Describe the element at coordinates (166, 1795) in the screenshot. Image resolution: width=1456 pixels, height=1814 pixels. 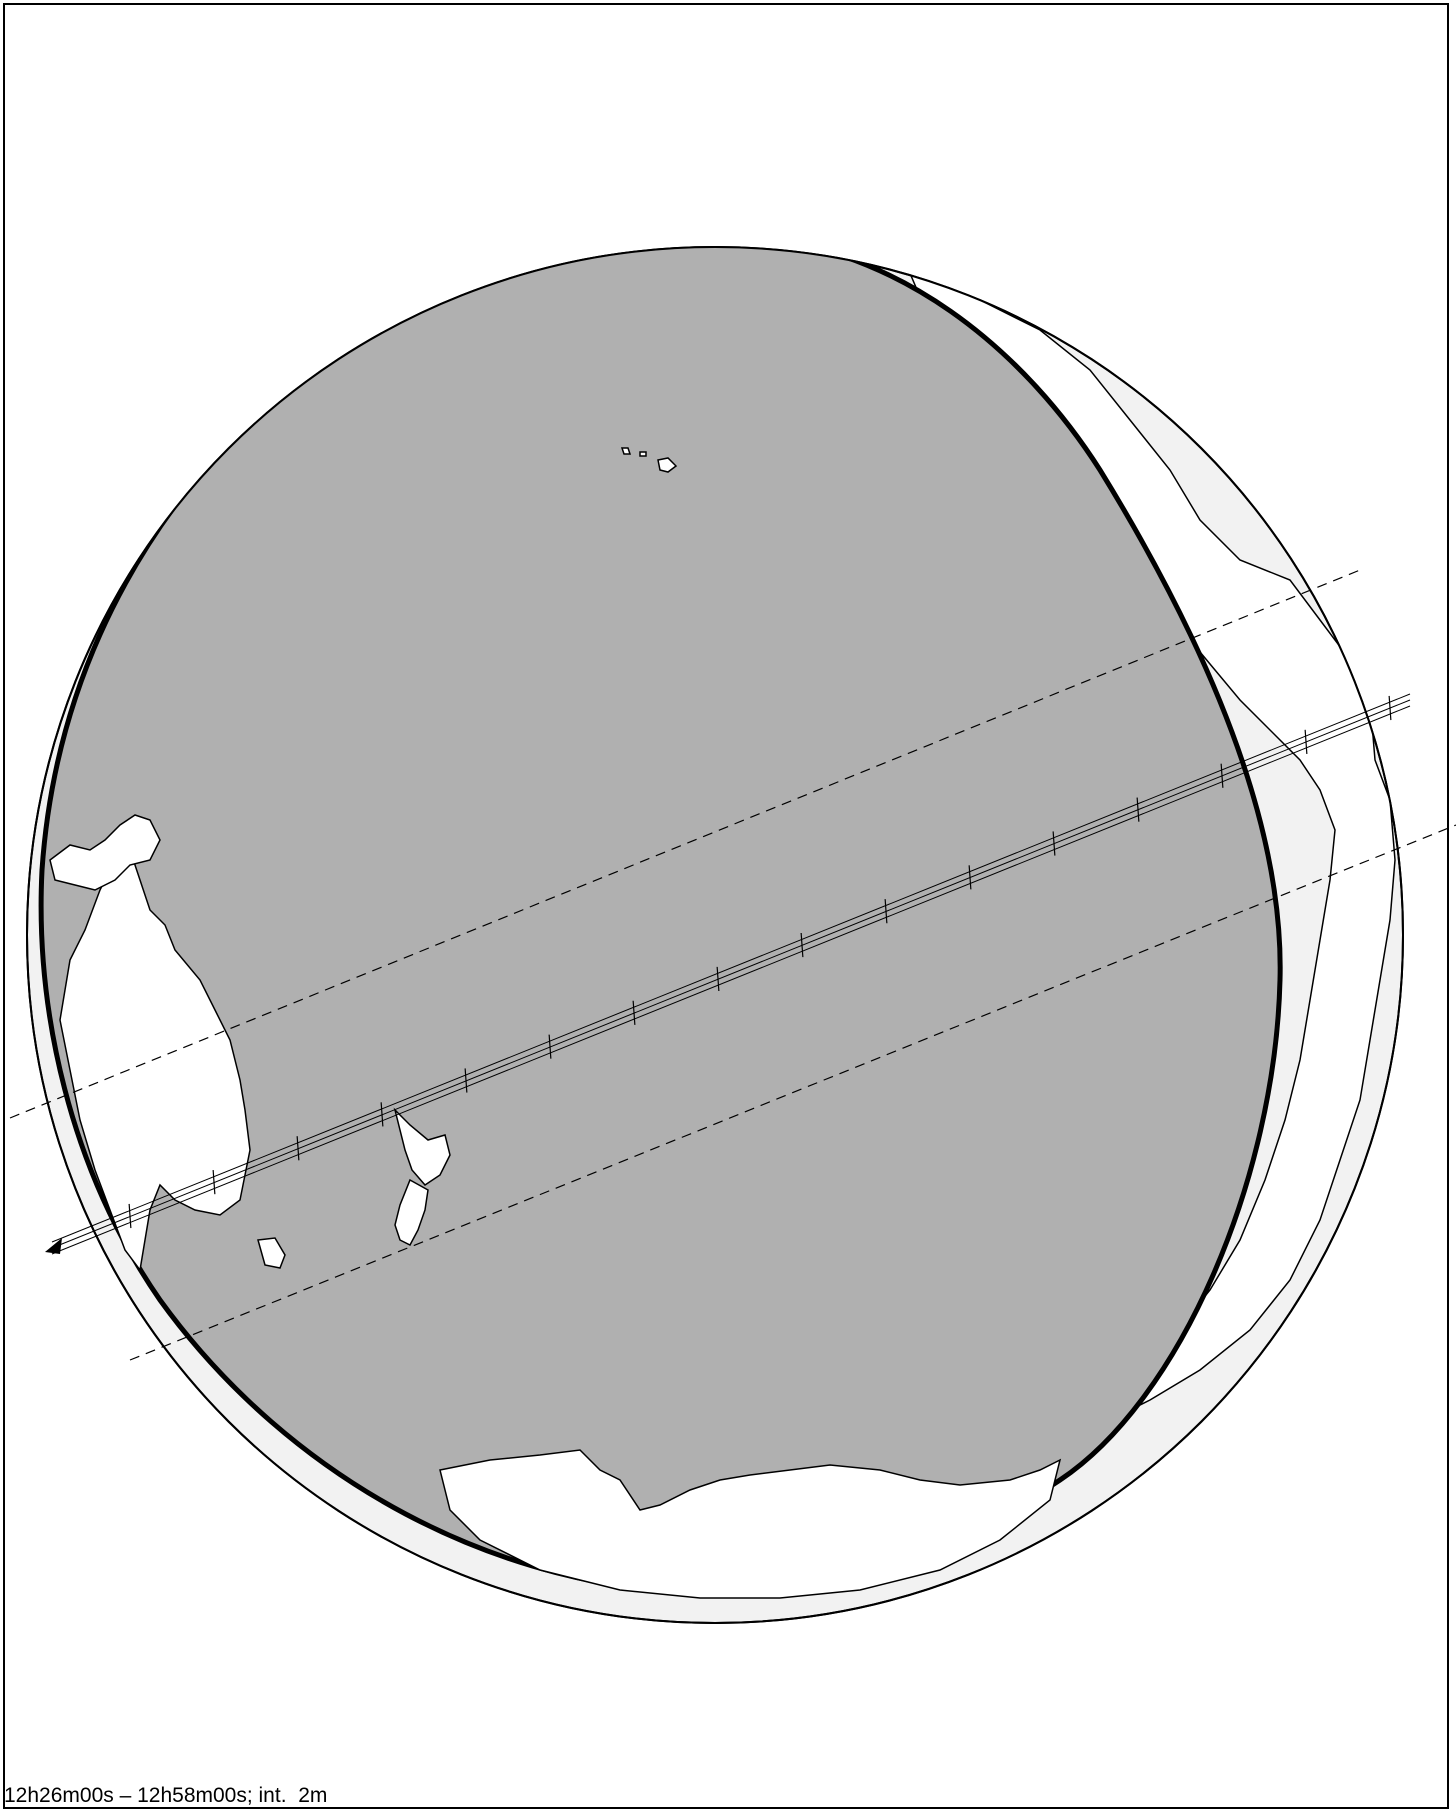
I see `time-interval-caption: 12h26m00s – 12h58m00s; int. 2m` at that location.